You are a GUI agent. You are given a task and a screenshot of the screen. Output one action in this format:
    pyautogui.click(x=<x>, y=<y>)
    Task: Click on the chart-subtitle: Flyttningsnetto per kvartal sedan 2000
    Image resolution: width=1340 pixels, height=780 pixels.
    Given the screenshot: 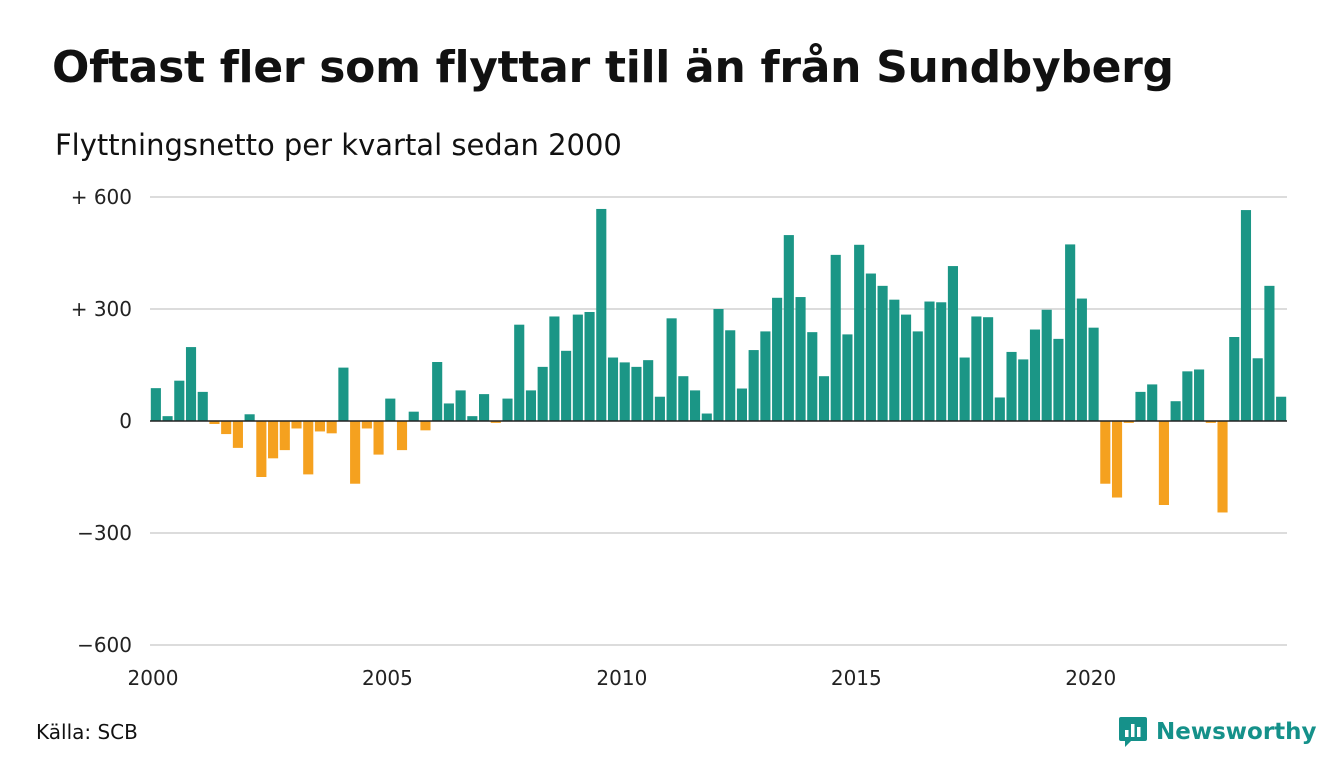 What is the action you would take?
    pyautogui.click(x=338, y=145)
    